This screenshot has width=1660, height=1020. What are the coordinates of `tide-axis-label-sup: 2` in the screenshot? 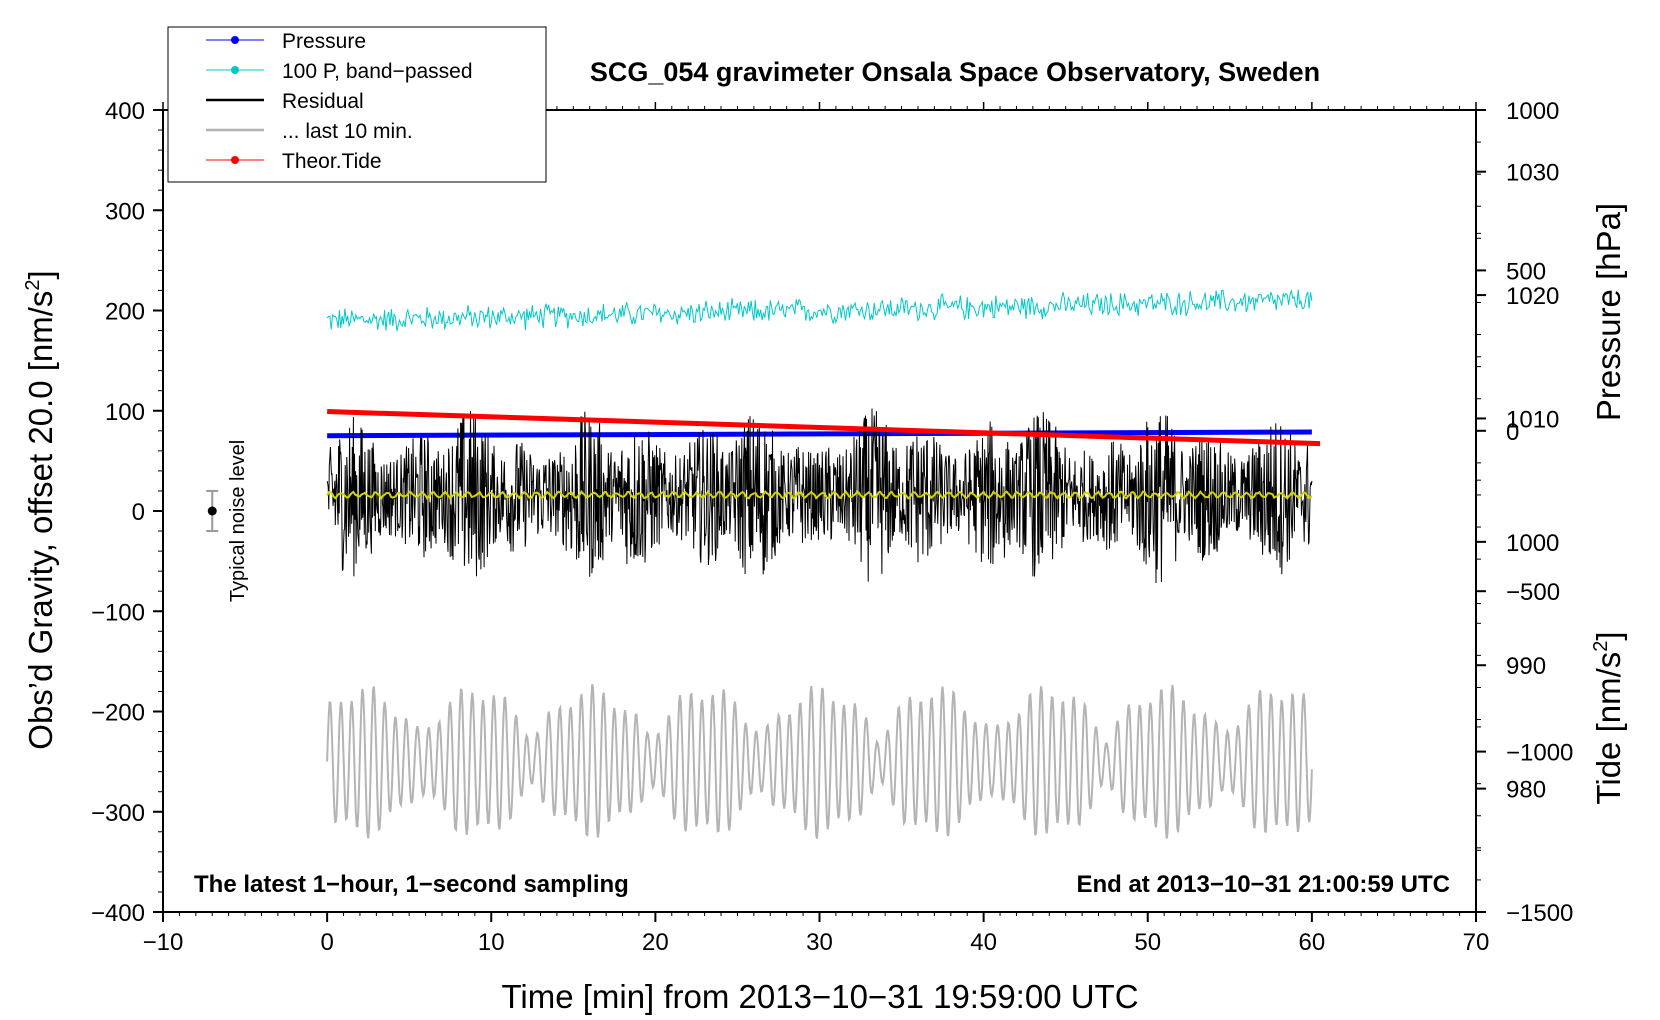 It's located at (1601, 646).